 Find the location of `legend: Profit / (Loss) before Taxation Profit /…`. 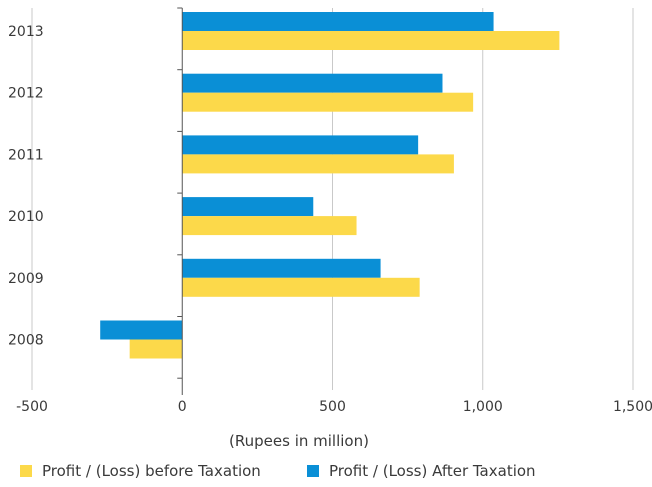

legend: Profit / (Loss) before Taxation Profit /… is located at coordinates (330, 473).